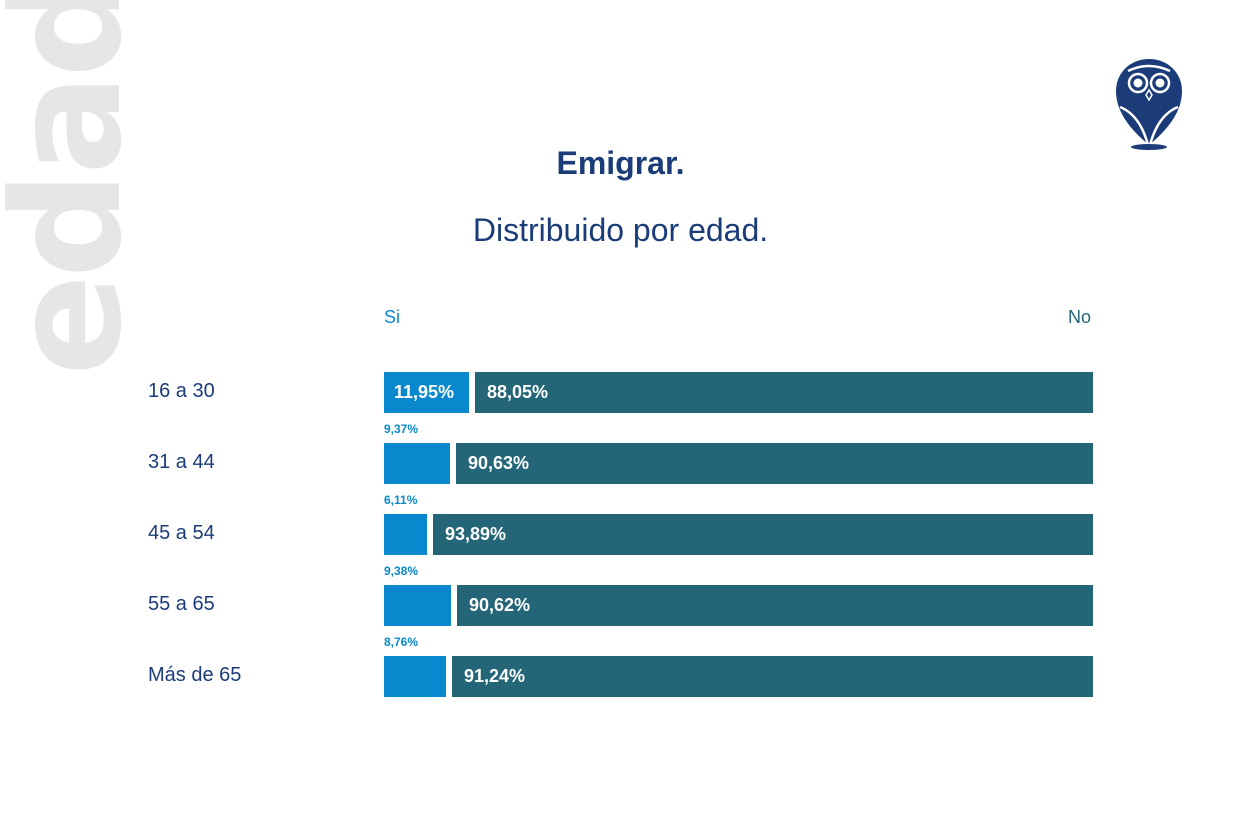 The height and width of the screenshot is (827, 1241). I want to click on category-label: Más de 65, so click(195, 675).